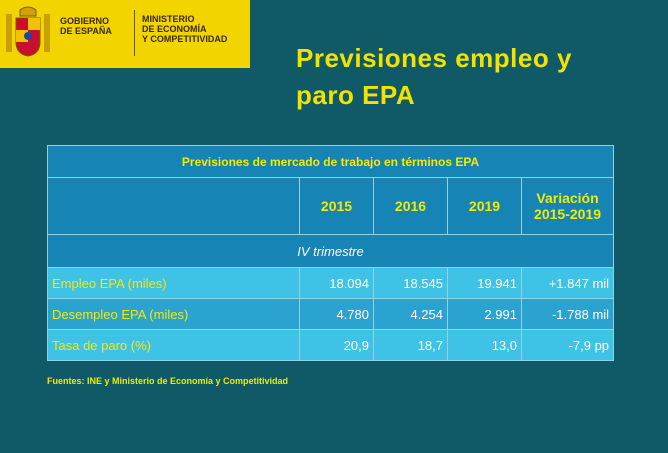 This screenshot has width=668, height=453. Describe the element at coordinates (434, 76) in the screenshot. I see `slide-title: Previsiones empleo y paro EPA` at that location.